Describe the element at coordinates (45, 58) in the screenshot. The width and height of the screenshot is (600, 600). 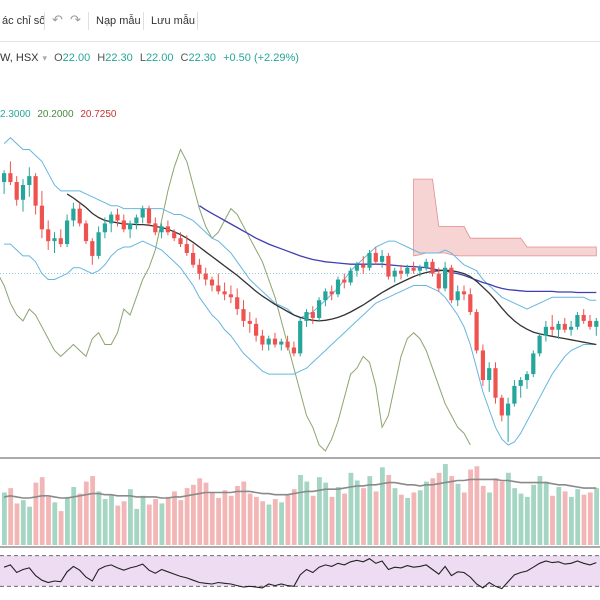
I see `chevron-down-icon: ▾` at that location.